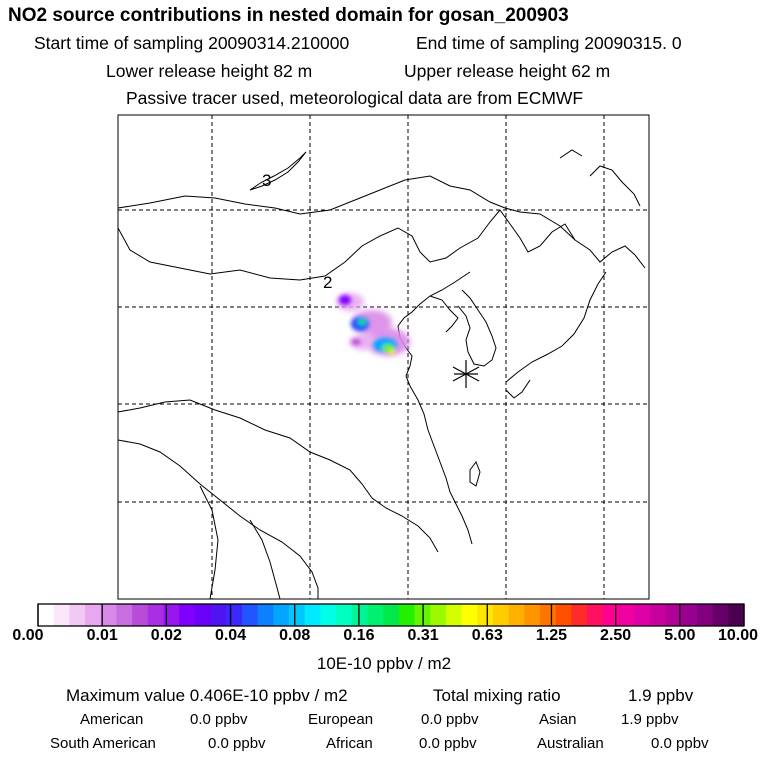 The image size is (768, 768). What do you see at coordinates (28, 635) in the screenshot?
I see `colorbar-tick-label: 0.00` at bounding box center [28, 635].